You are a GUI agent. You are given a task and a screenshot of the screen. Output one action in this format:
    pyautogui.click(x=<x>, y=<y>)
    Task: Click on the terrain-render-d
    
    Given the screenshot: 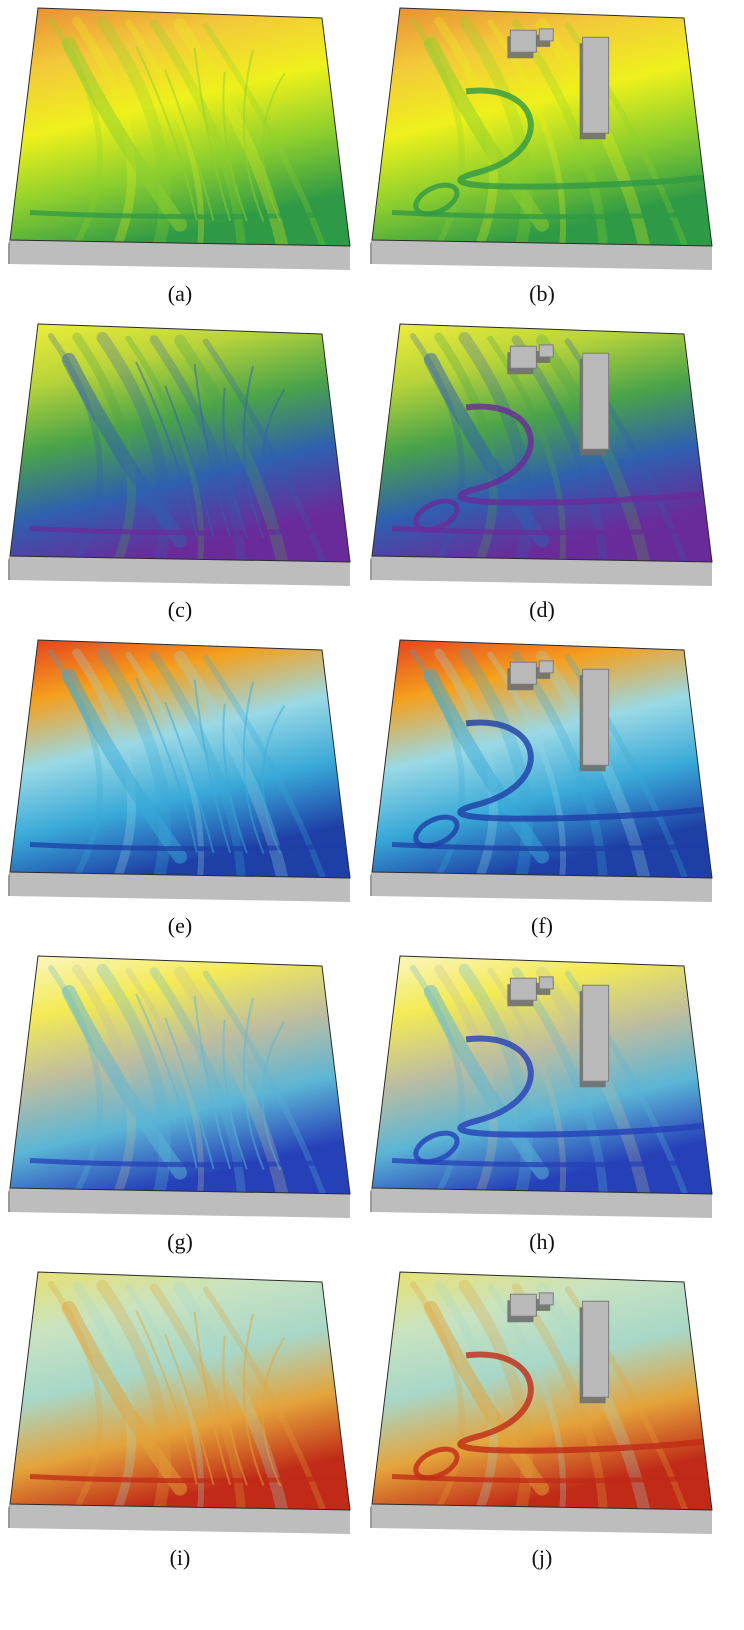 What is the action you would take?
    pyautogui.click(x=541, y=454)
    